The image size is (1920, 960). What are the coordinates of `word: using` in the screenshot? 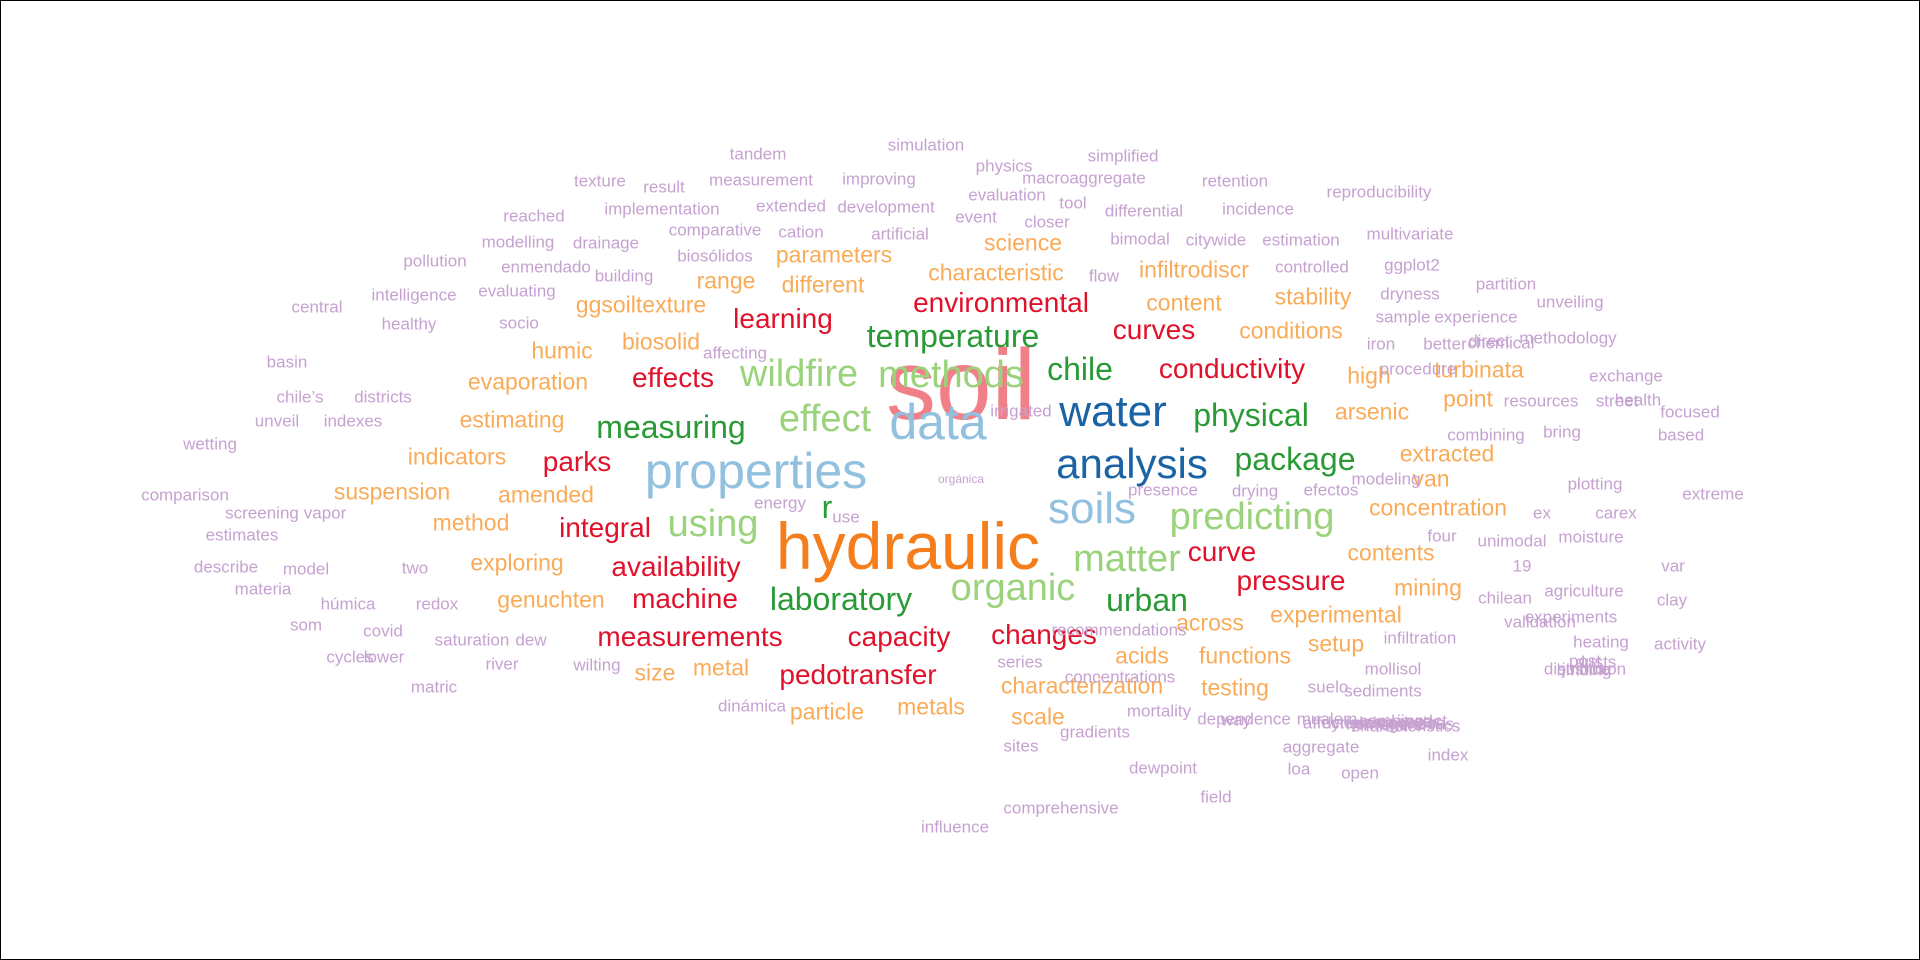 It's located at (713, 524).